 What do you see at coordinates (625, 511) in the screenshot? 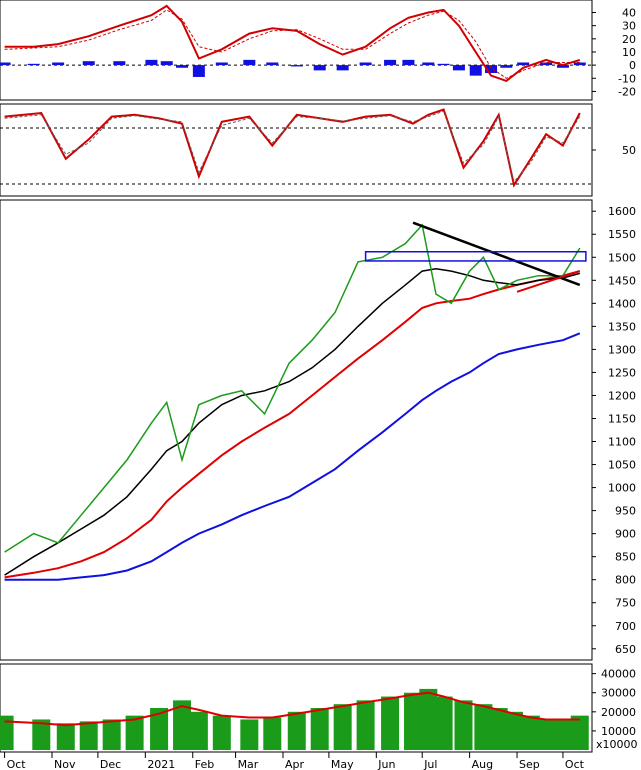
I see `price-tick-label: 950` at bounding box center [625, 511].